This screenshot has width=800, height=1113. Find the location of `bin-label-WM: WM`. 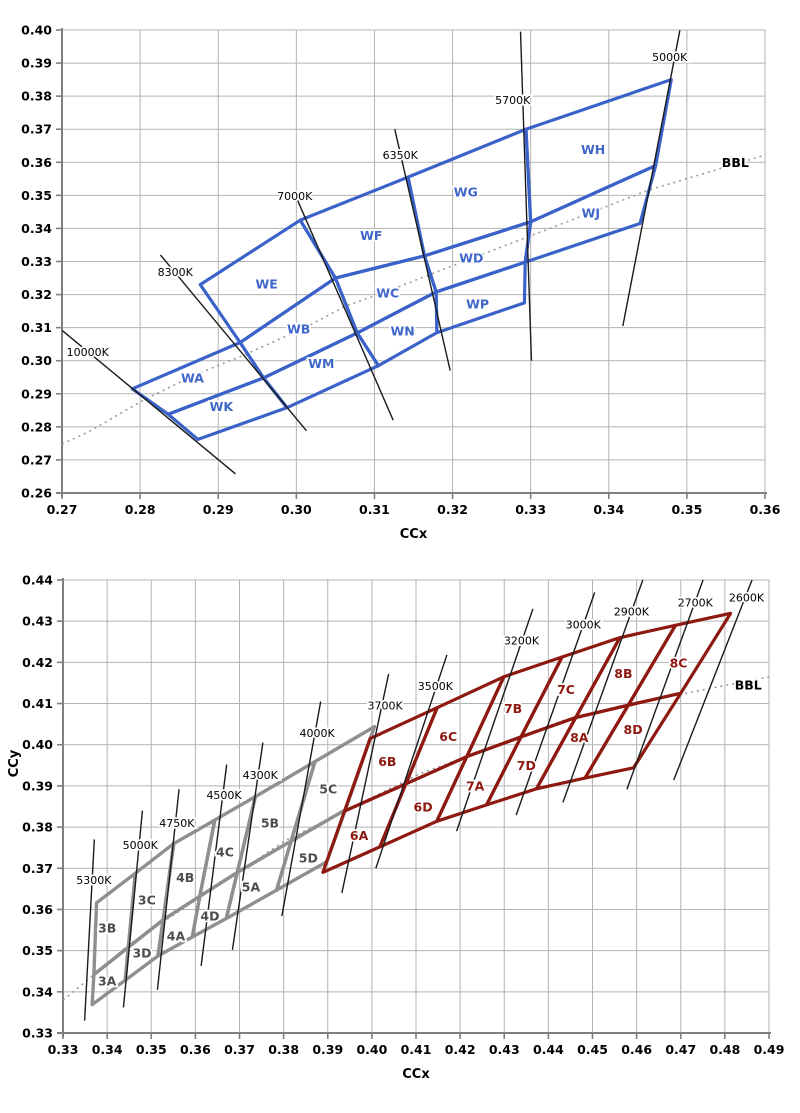

bin-label-WM: WM is located at coordinates (321, 363).